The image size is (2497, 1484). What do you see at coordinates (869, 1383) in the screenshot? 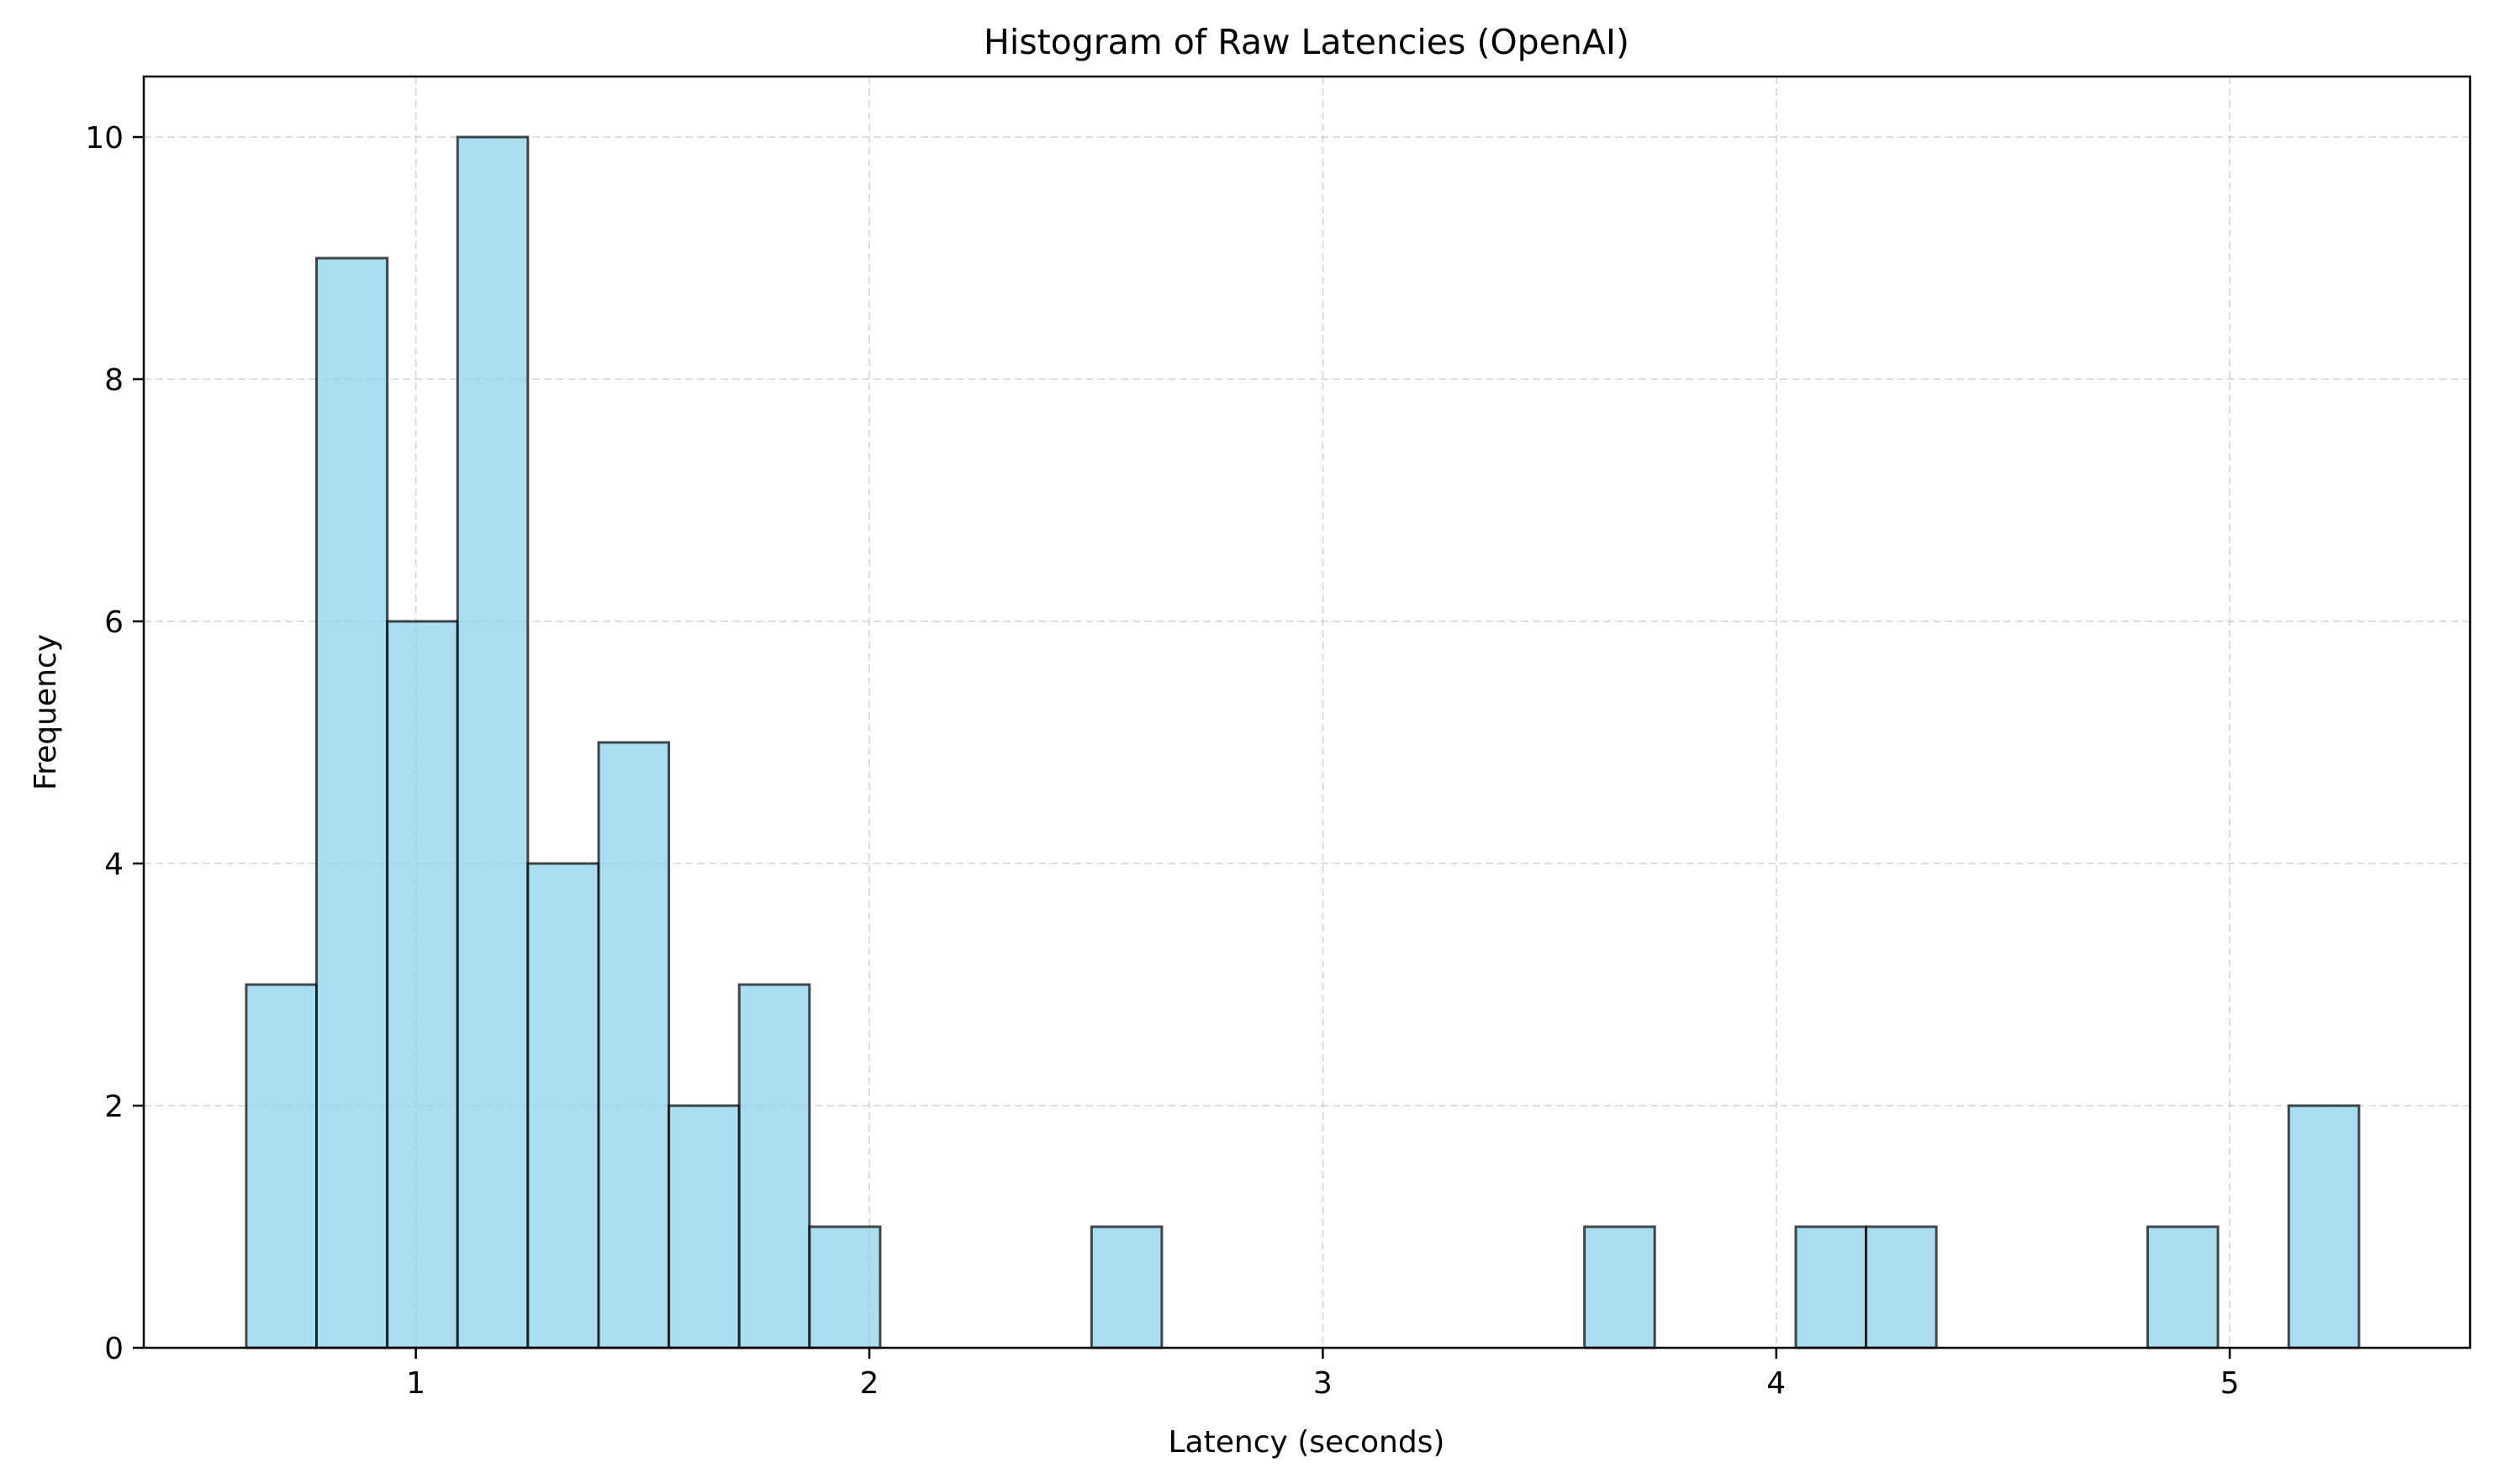
I see `x-tick-label: 2` at bounding box center [869, 1383].